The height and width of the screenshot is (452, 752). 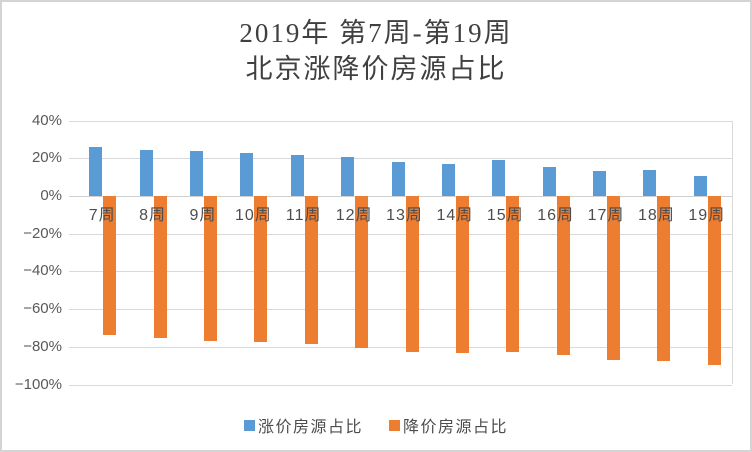 What do you see at coordinates (400, 234) in the screenshot?
I see `gridline--20` at bounding box center [400, 234].